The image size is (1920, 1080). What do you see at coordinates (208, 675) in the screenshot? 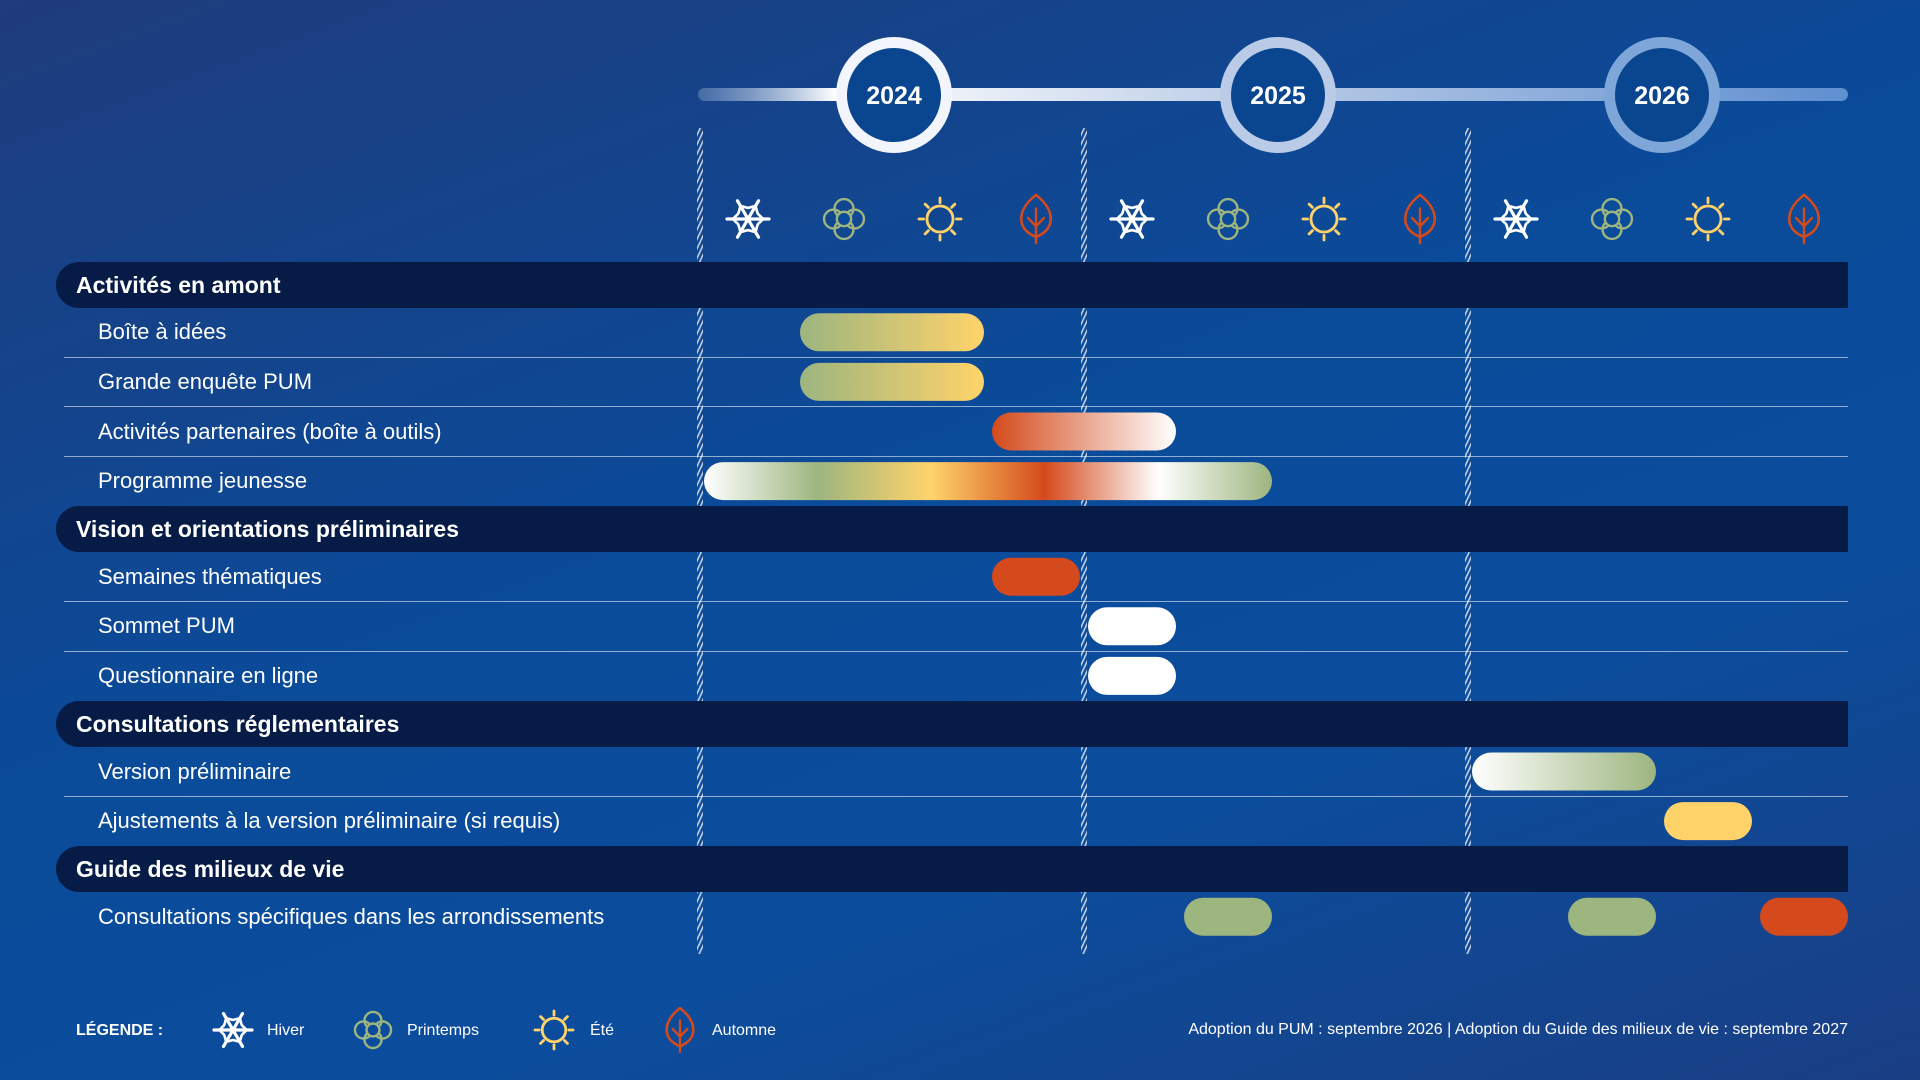
I see `row-label-questionnaire-en-ligne: Questionnaire en ligne` at bounding box center [208, 675].